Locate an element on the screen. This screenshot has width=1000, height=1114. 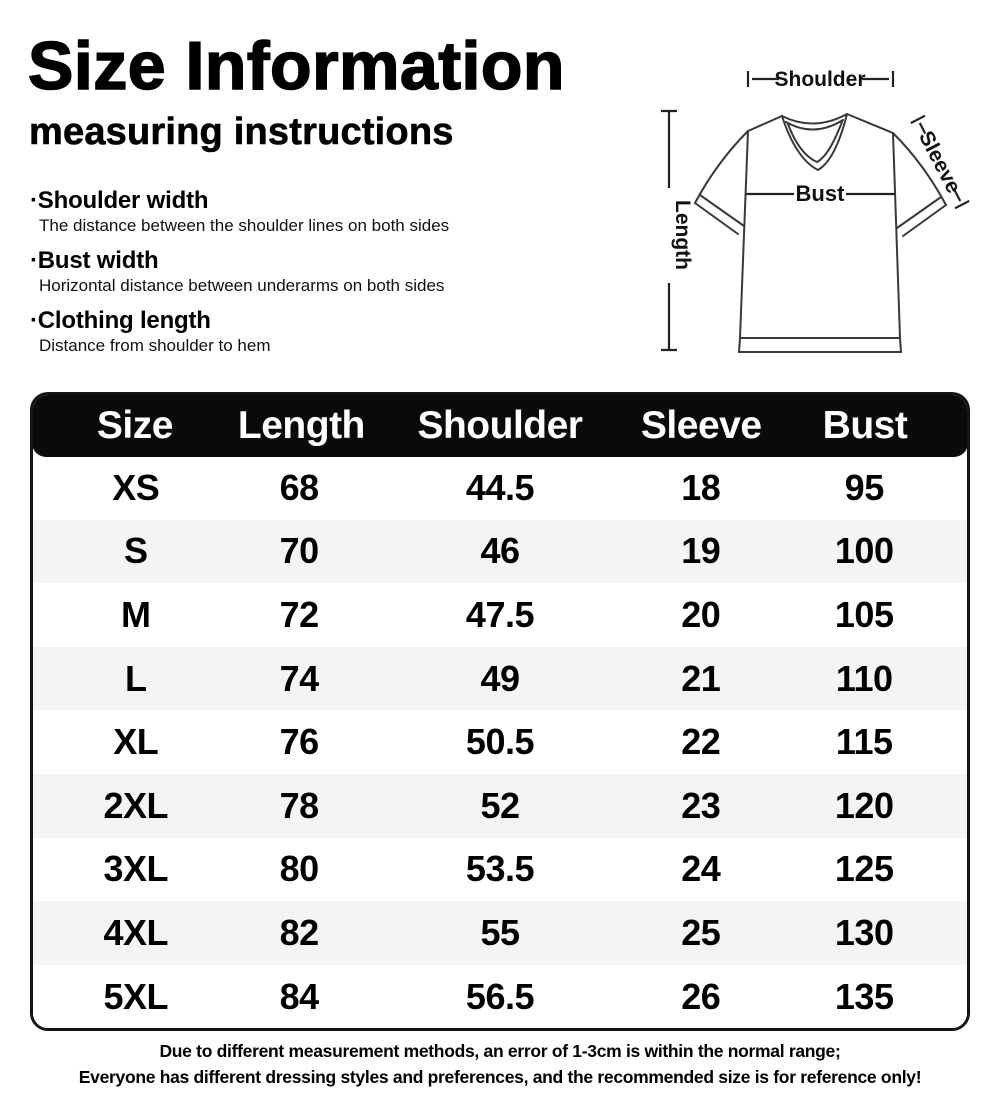
table-cell: 53.5 is located at coordinates (500, 869).